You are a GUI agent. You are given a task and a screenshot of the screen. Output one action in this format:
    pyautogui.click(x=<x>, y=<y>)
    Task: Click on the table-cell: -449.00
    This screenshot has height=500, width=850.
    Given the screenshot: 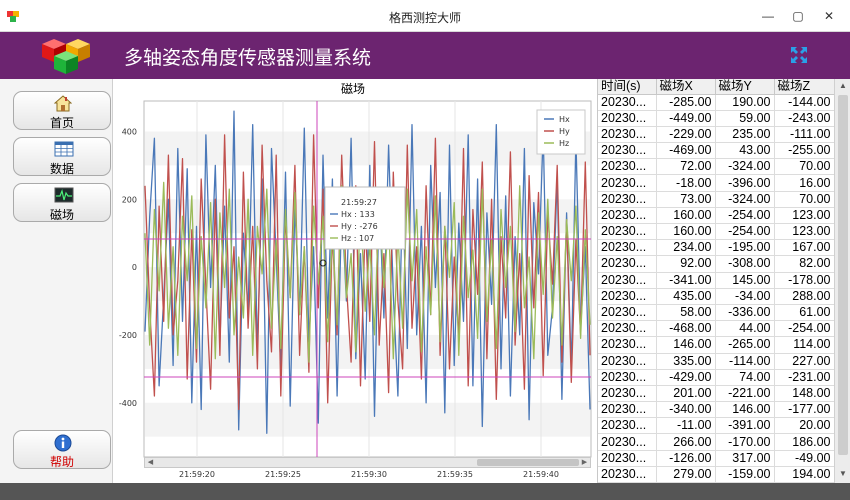 What is the action you would take?
    pyautogui.click(x=686, y=118)
    